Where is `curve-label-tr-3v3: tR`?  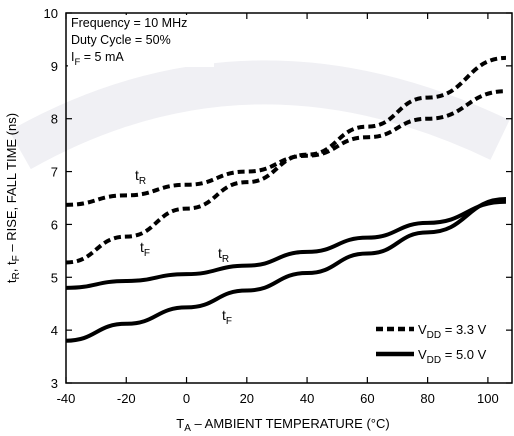 curve-label-tr-3v3: tR is located at coordinates (140, 177).